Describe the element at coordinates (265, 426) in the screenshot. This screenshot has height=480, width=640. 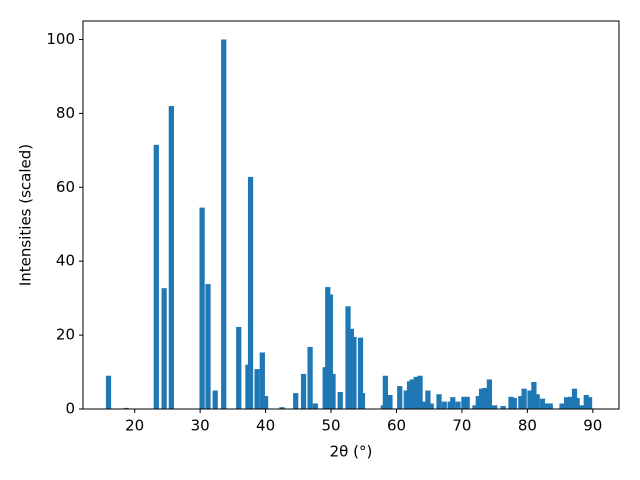
I see `x-tick-label: 40` at that location.